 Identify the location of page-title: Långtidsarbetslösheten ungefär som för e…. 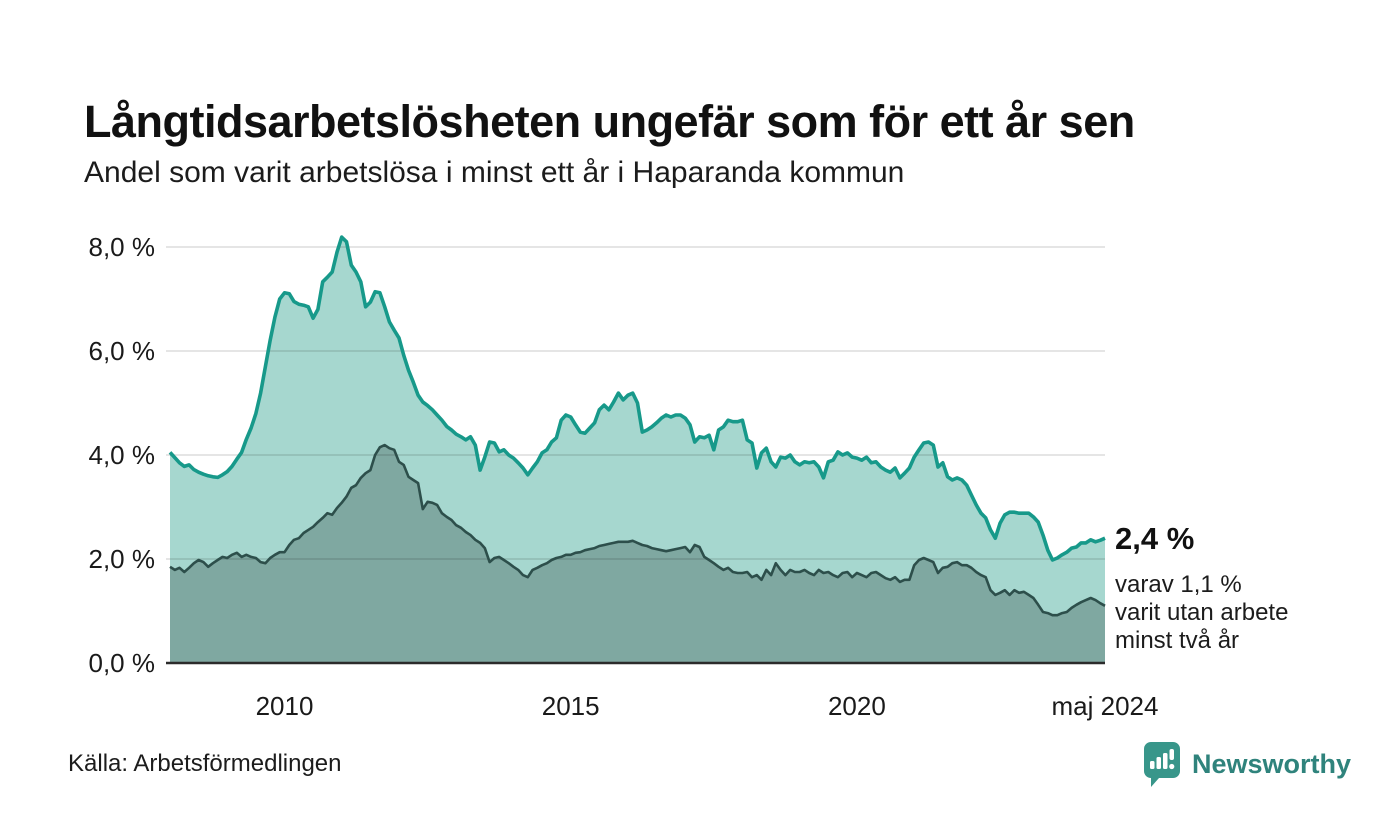
(609, 122).